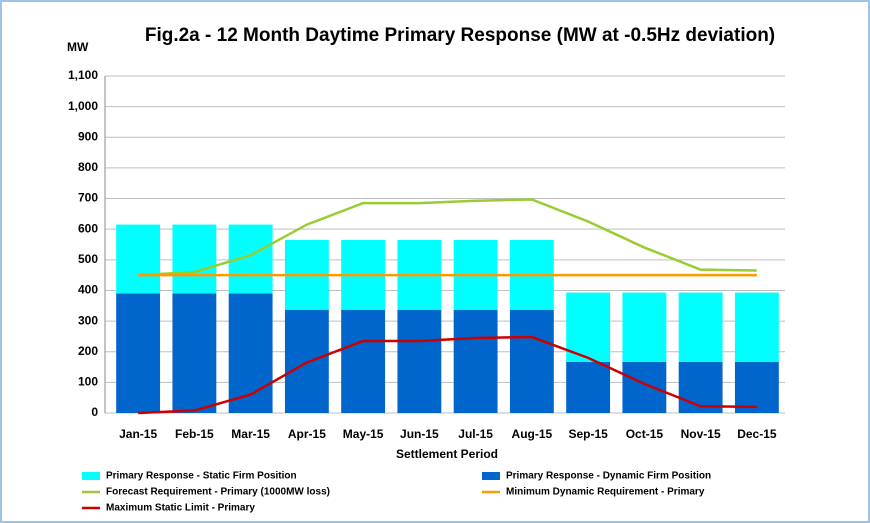 The image size is (870, 523). What do you see at coordinates (447, 454) in the screenshot?
I see `x-axis-title: Settlement Period` at bounding box center [447, 454].